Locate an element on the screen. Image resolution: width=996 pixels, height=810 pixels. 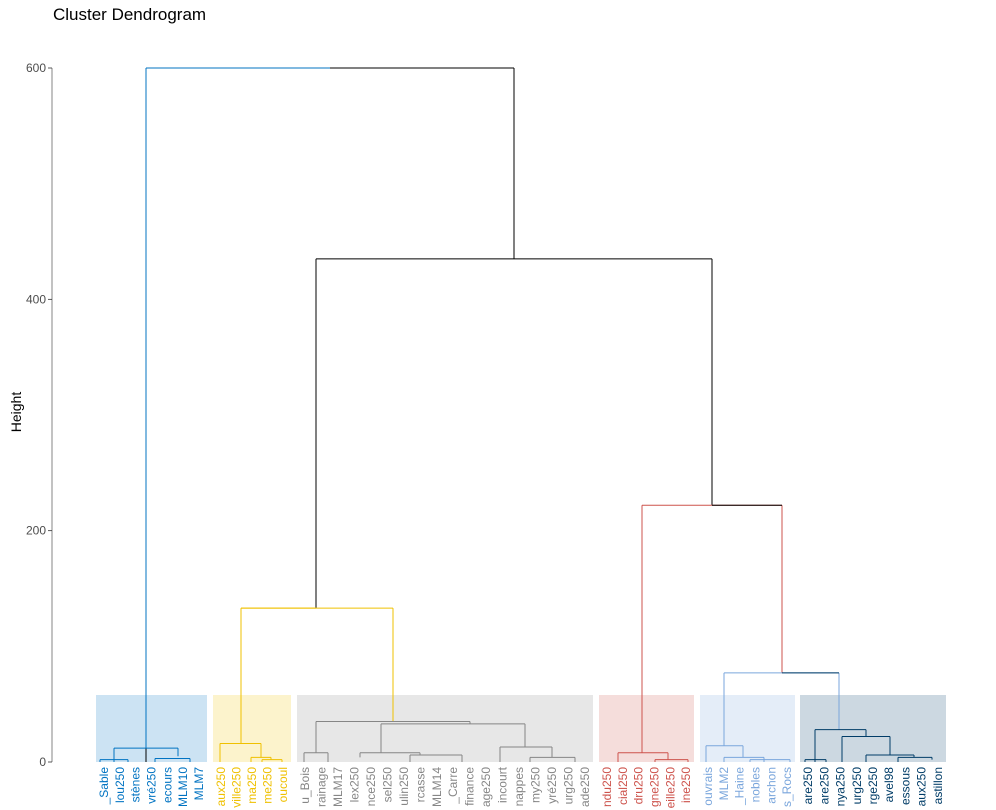
leaf-label: age250 is located at coordinates (486, 787).